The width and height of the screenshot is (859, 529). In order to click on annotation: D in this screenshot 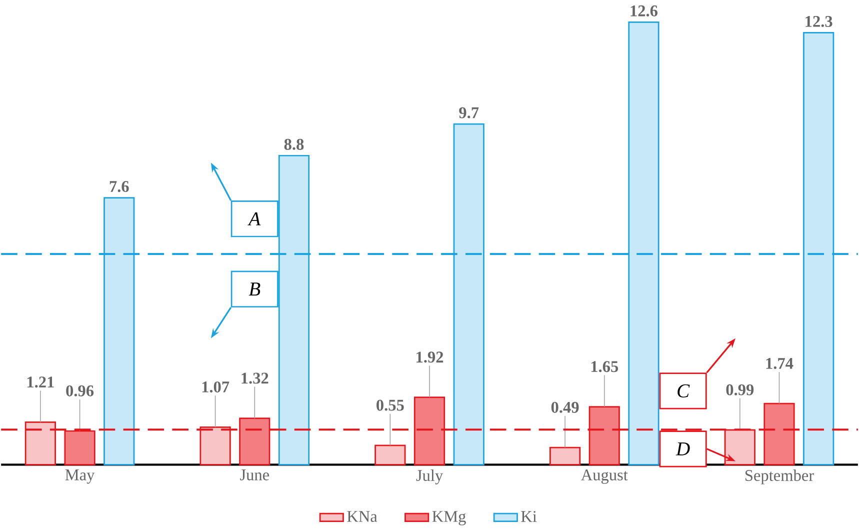, I will do `click(683, 449)`.